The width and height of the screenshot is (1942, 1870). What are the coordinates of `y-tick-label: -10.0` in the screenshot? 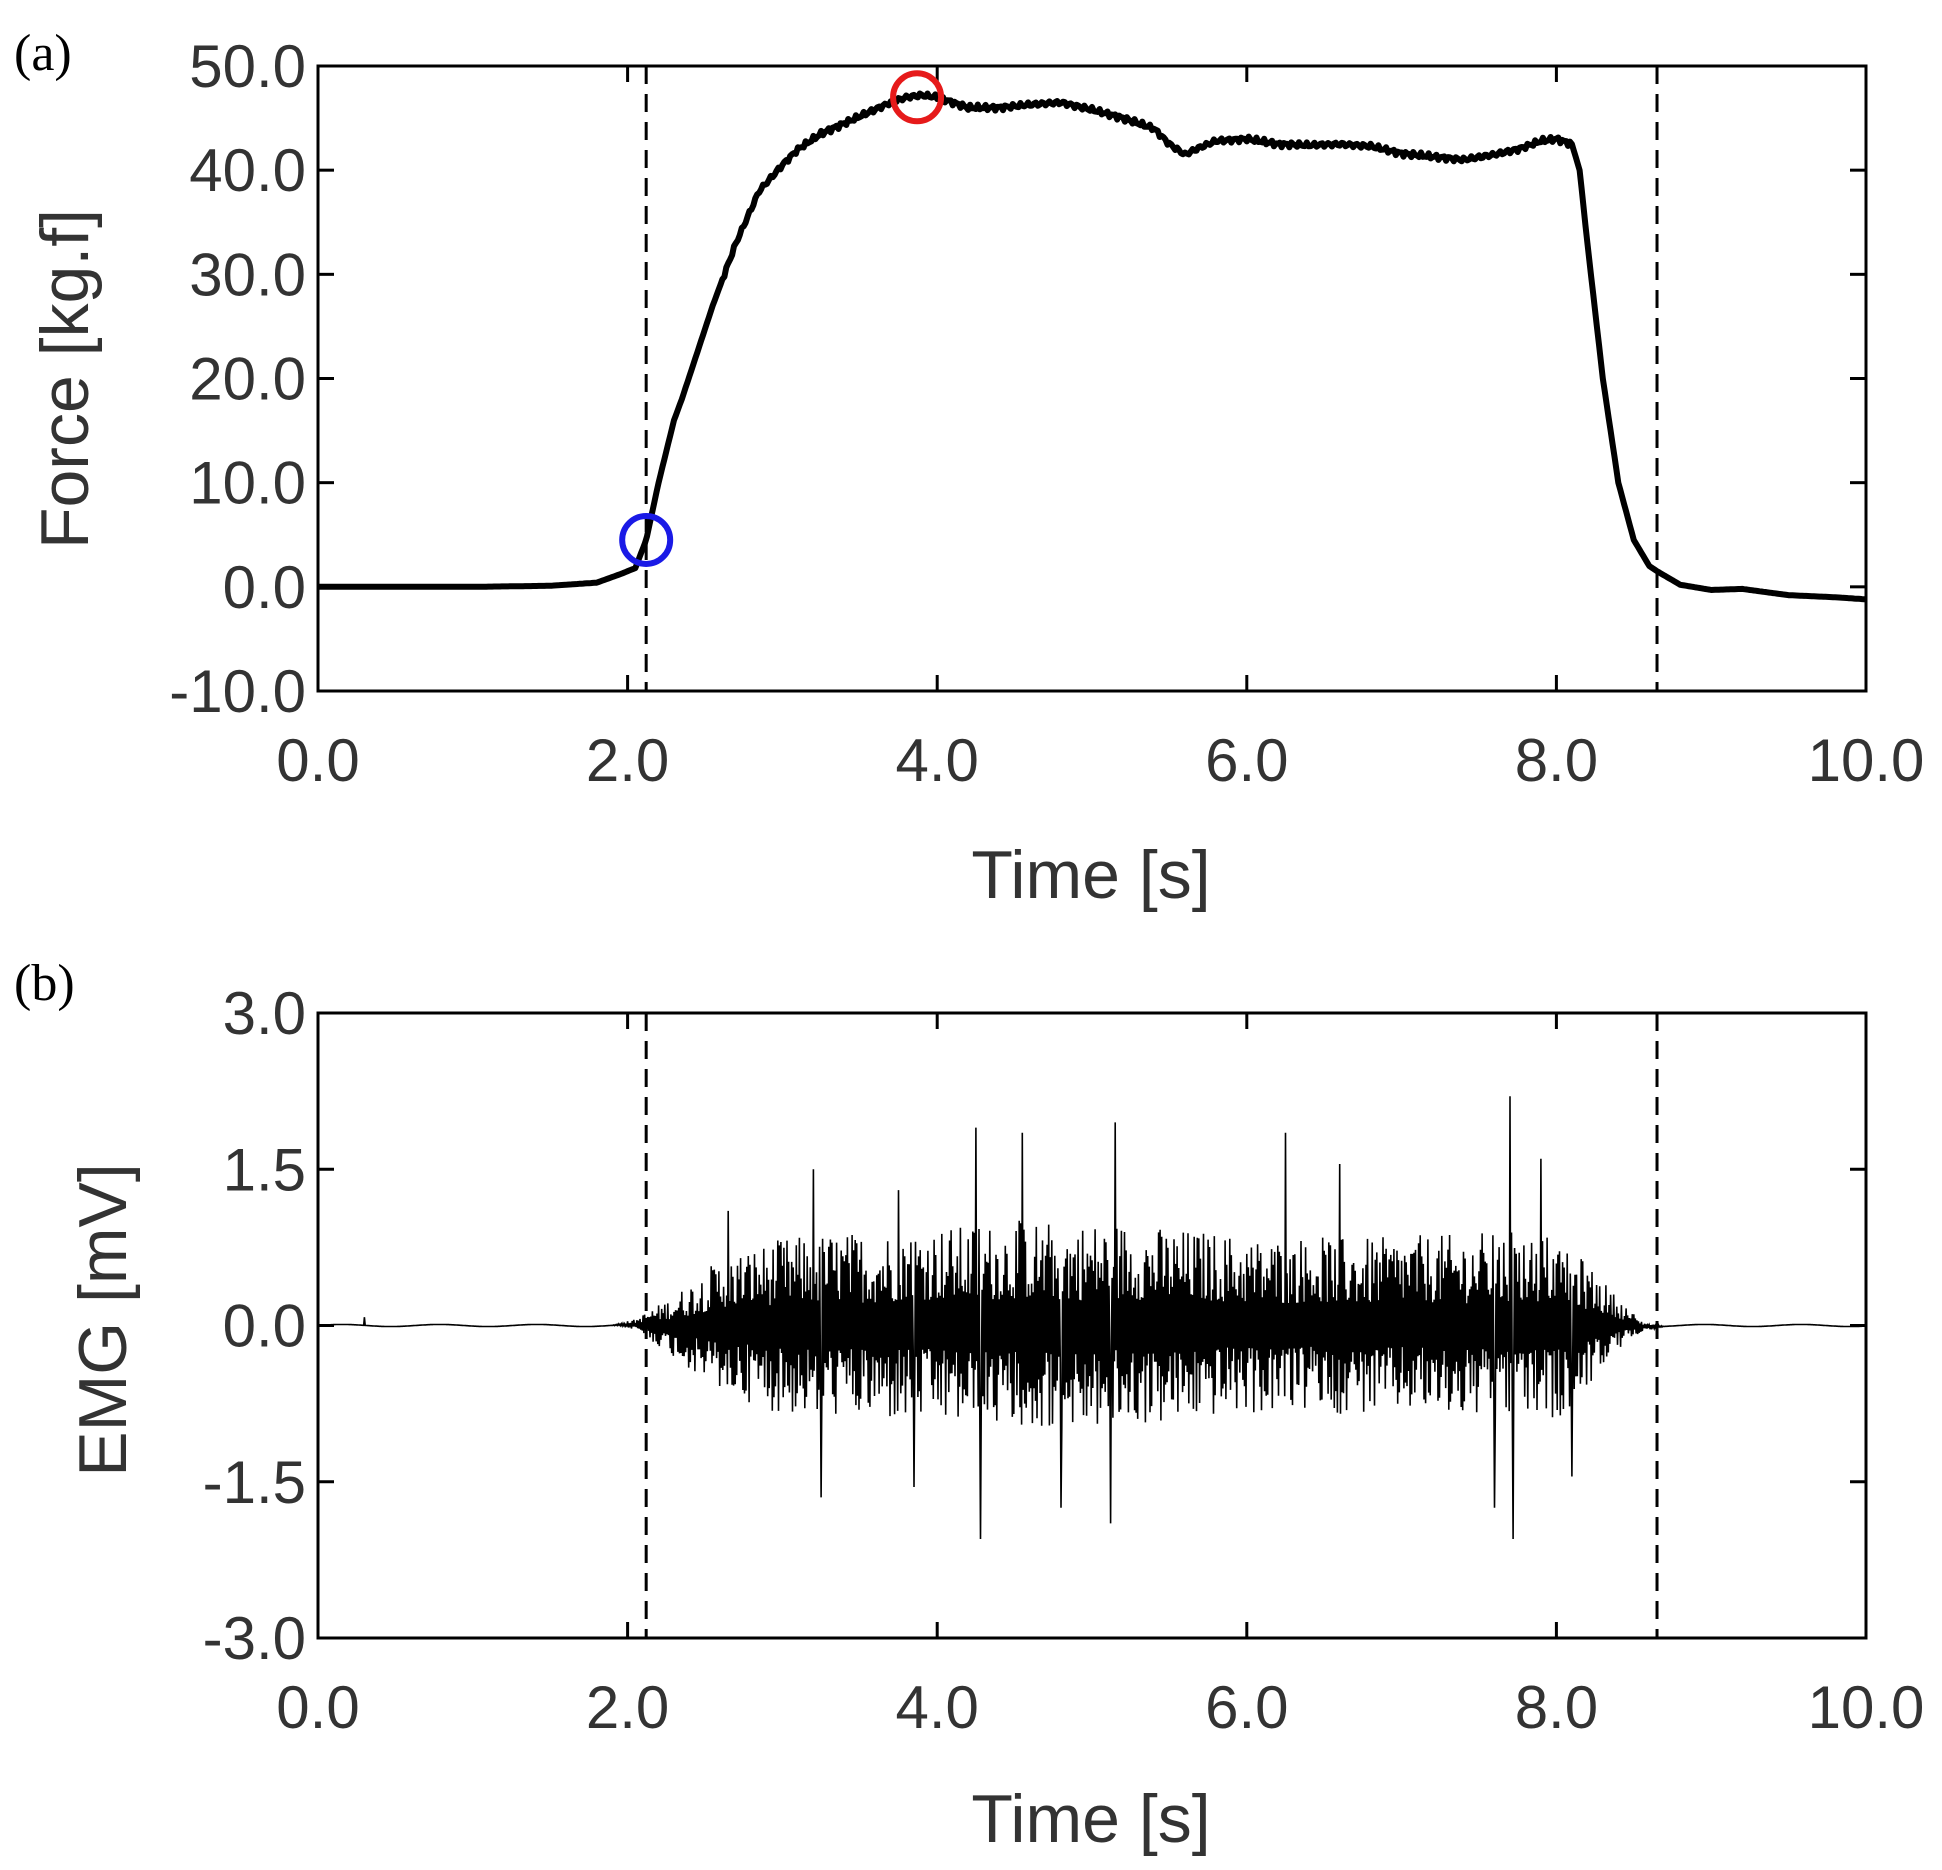 It's located at (237, 691).